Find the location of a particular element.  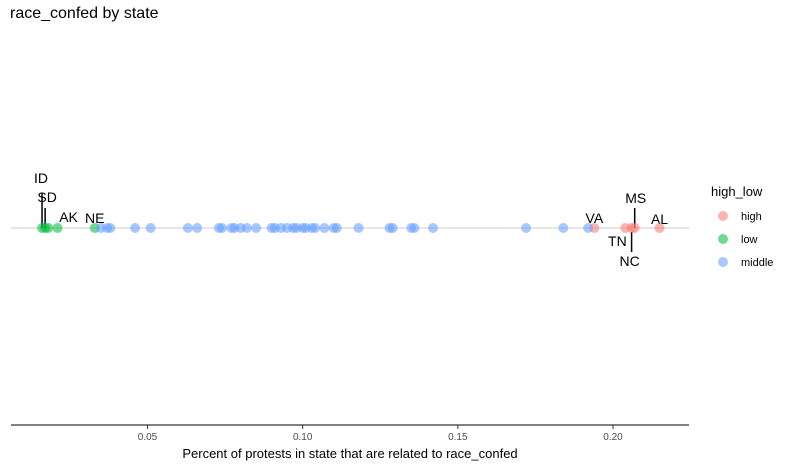

state-label-ms: MS is located at coordinates (635, 198).